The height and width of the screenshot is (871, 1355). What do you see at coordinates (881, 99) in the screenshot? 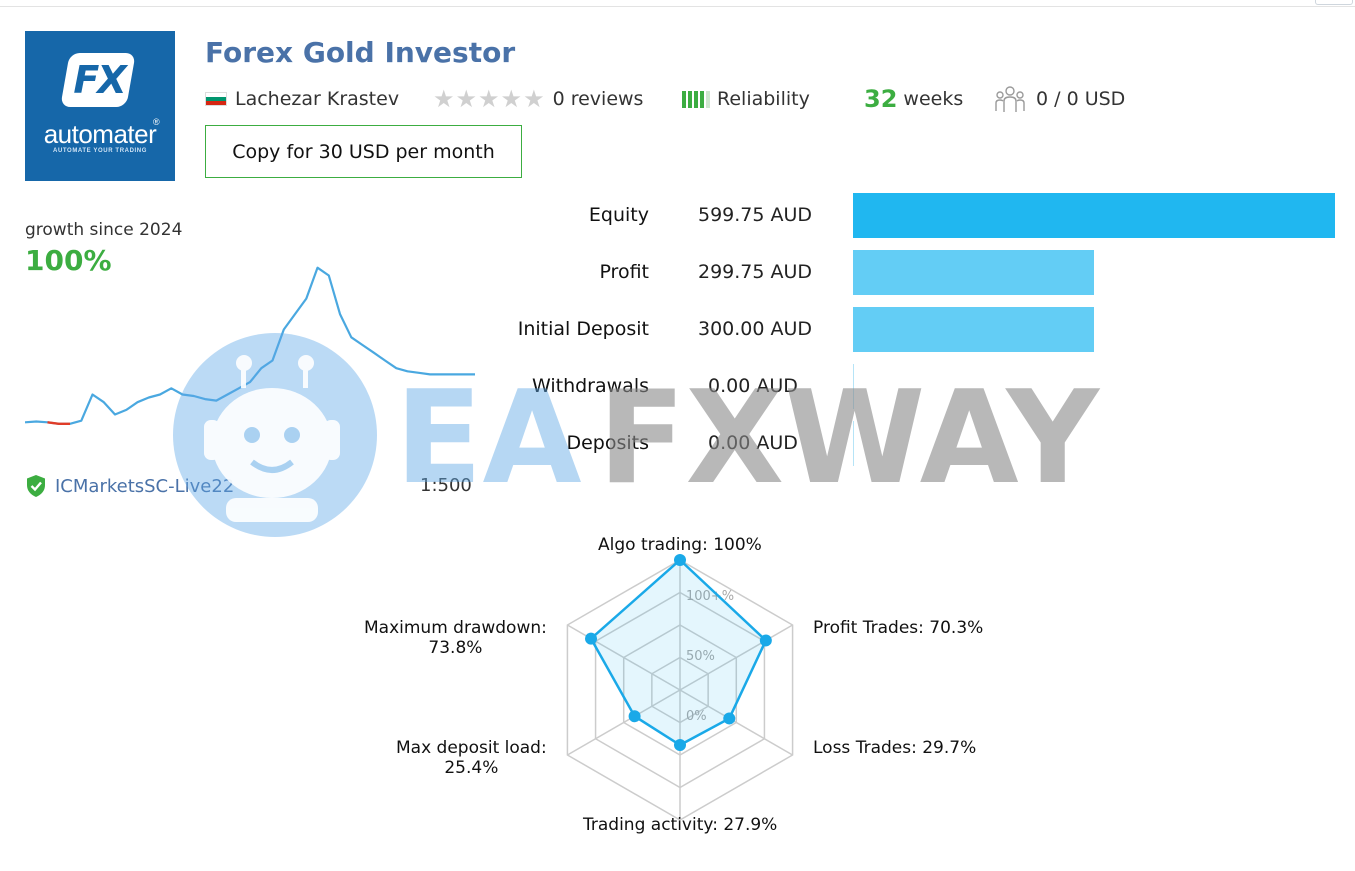
I see `weeks-value: 32` at bounding box center [881, 99].